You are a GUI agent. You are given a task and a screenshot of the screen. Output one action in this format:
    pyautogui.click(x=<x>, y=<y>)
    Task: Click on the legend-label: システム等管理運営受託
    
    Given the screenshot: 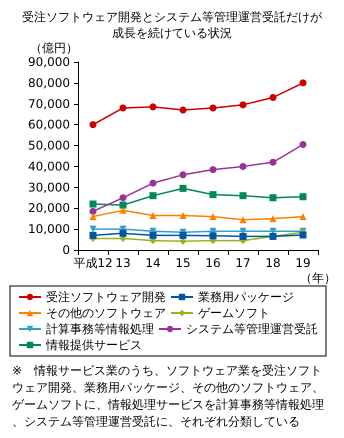 What is the action you would take?
    pyautogui.click(x=252, y=329)
    